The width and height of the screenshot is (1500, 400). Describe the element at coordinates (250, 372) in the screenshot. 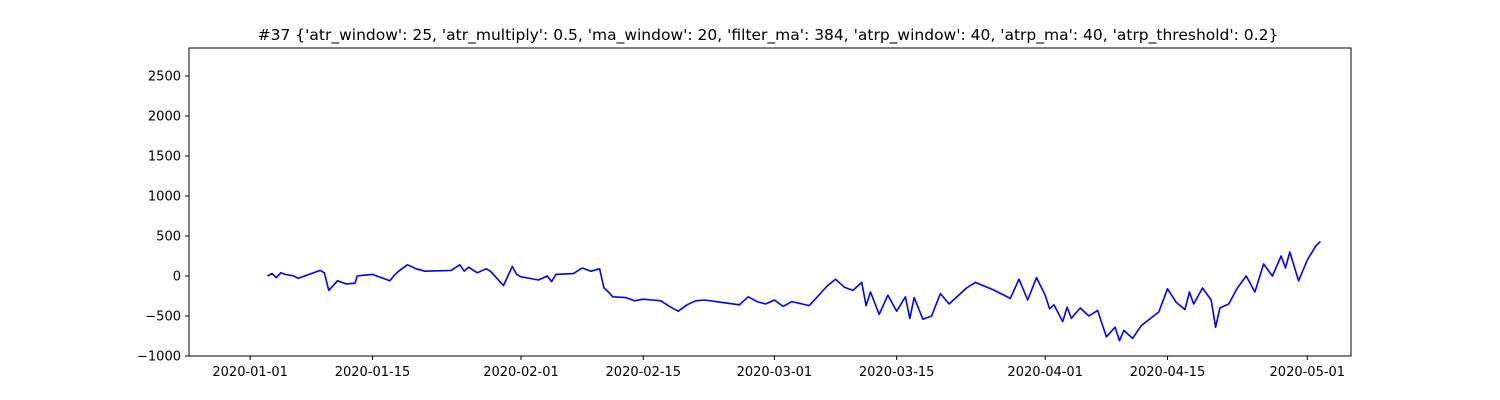

I see `x-tick-label: 2020-01-01` at that location.